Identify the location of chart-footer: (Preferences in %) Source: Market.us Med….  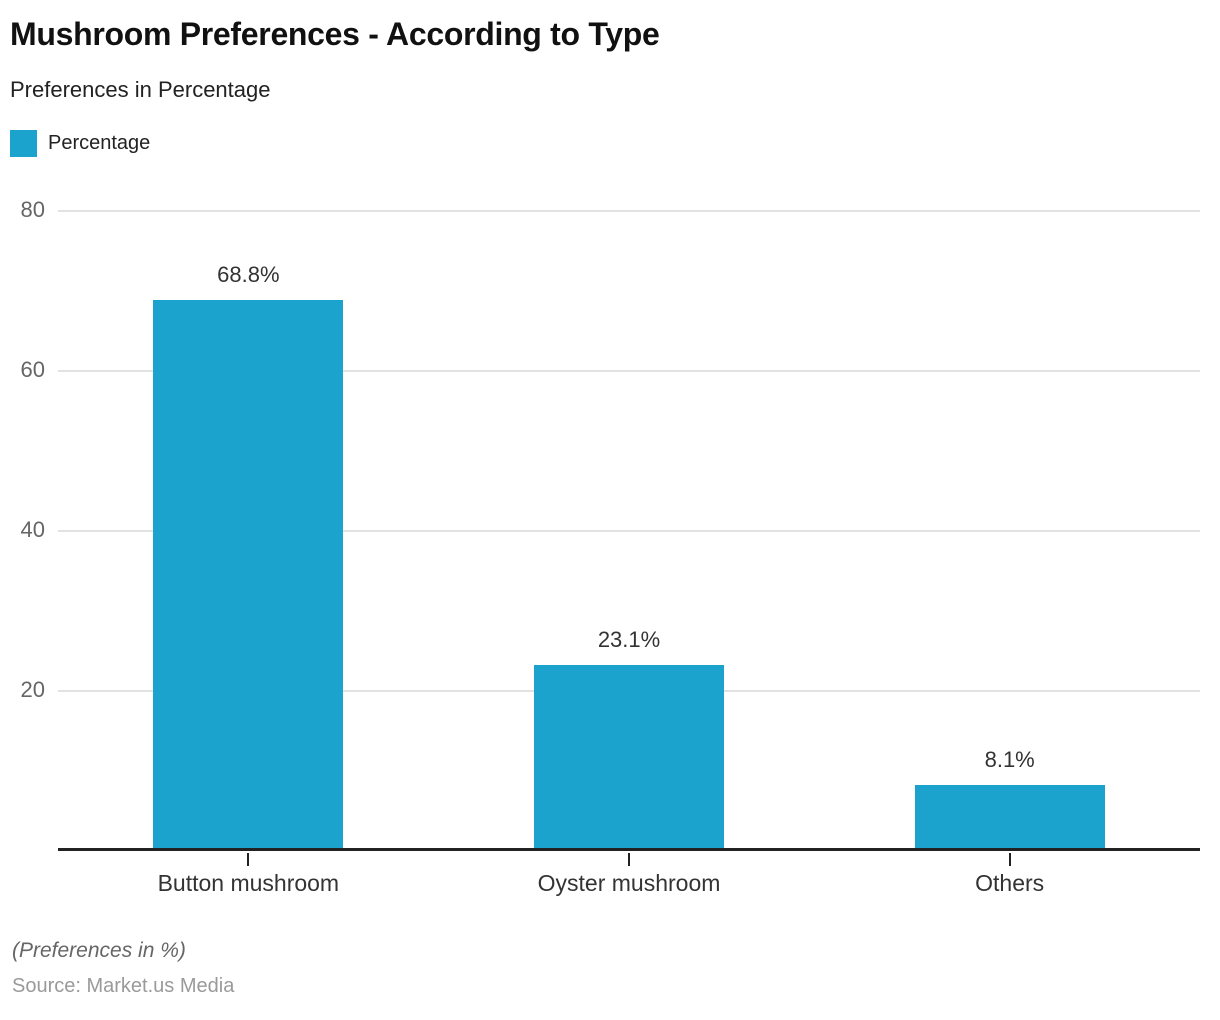
(611, 968).